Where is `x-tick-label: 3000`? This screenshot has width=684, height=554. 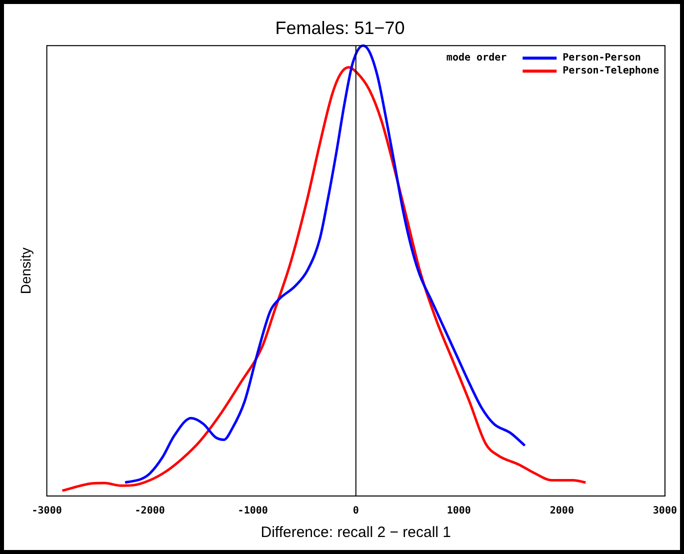
x-tick-label: 3000 is located at coordinates (665, 511).